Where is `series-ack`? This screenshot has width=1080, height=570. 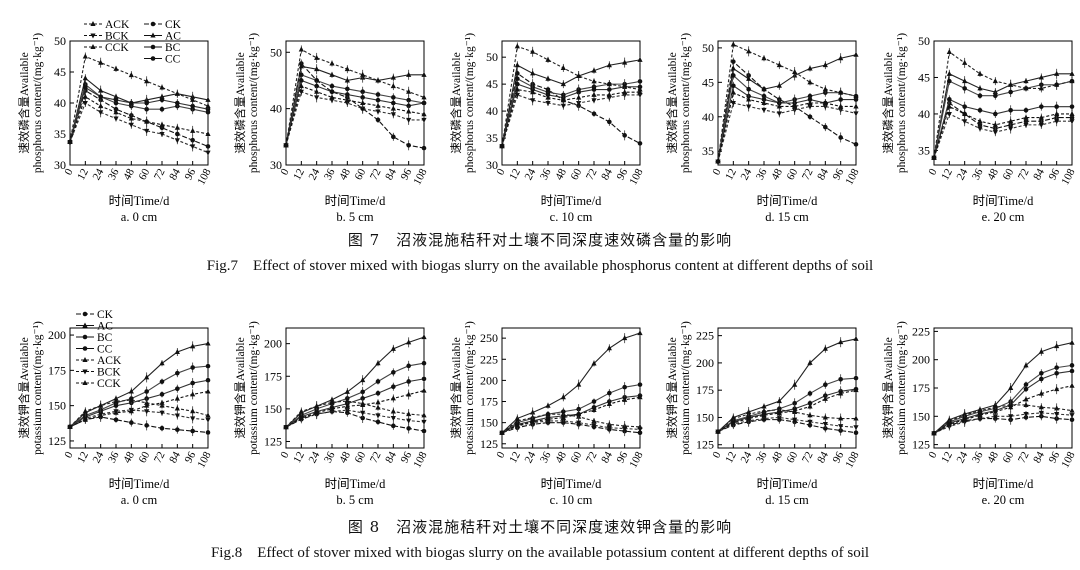
series-ack is located at coordinates (355, 413).